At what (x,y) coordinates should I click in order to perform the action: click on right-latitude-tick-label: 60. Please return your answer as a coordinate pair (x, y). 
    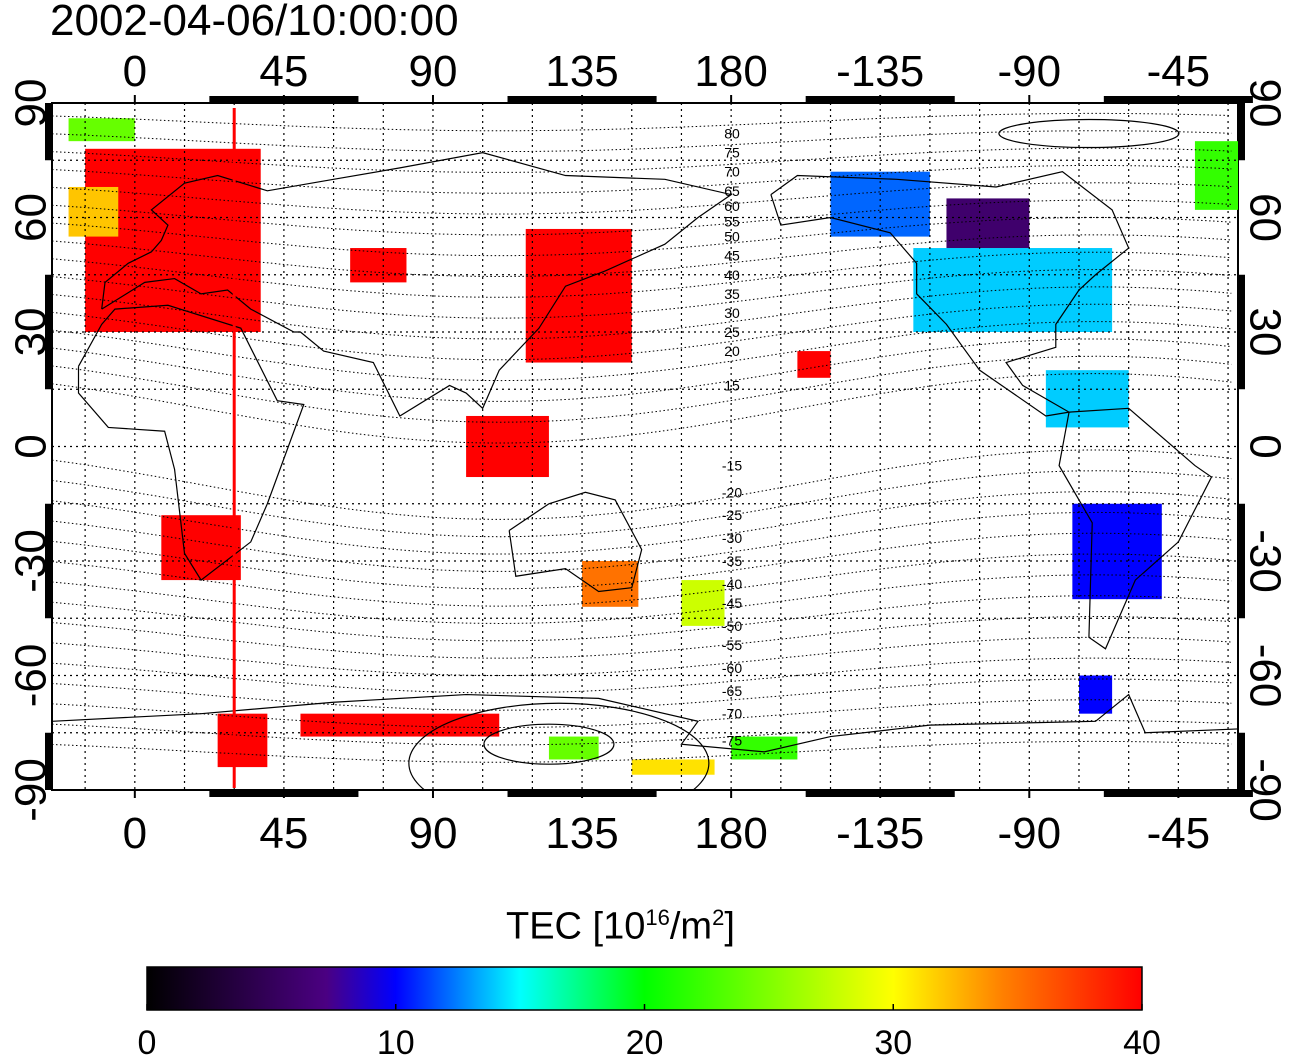
    Looking at the image, I should click on (1264, 217).